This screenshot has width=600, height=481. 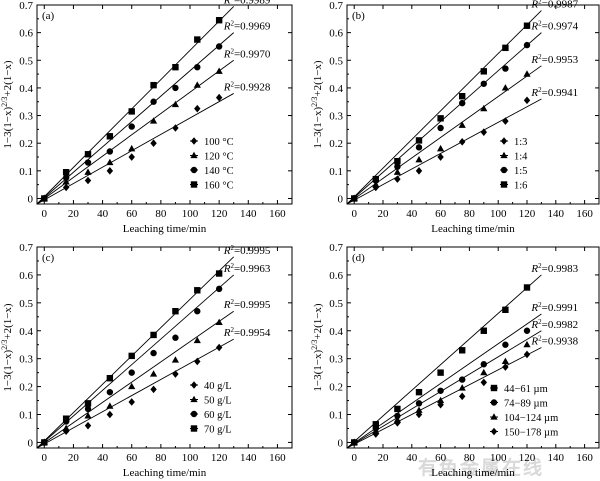 What do you see at coordinates (218, 386) in the screenshot?
I see `legend-entry: 40 g/L` at bounding box center [218, 386].